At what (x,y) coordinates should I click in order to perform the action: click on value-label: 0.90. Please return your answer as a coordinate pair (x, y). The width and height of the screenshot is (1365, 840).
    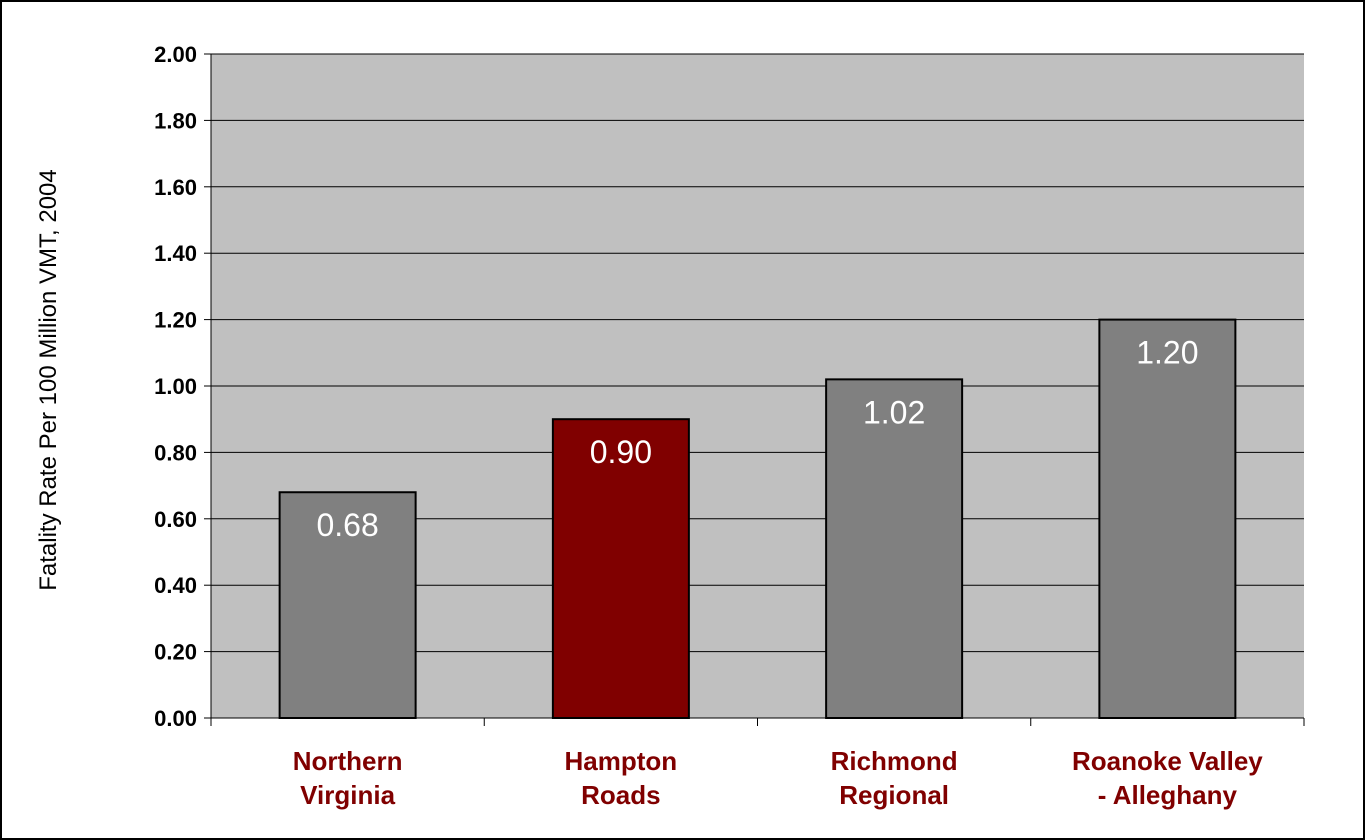
    Looking at the image, I should click on (621, 452).